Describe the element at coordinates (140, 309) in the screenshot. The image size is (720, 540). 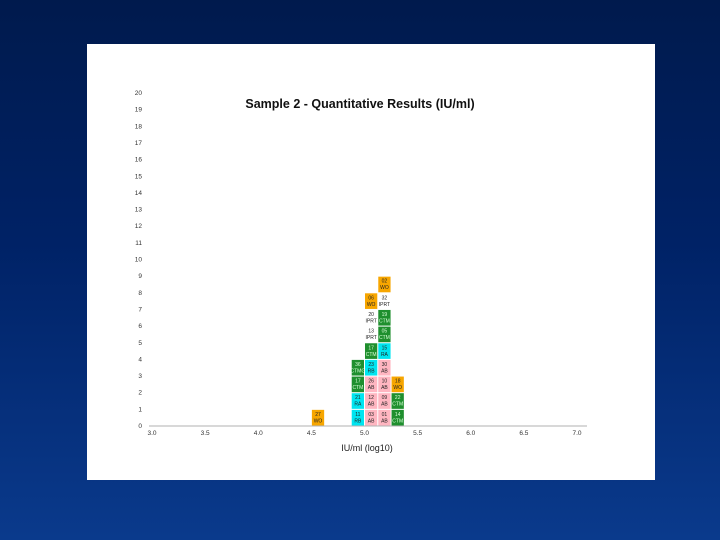
I see `y-tick-label: 7` at that location.